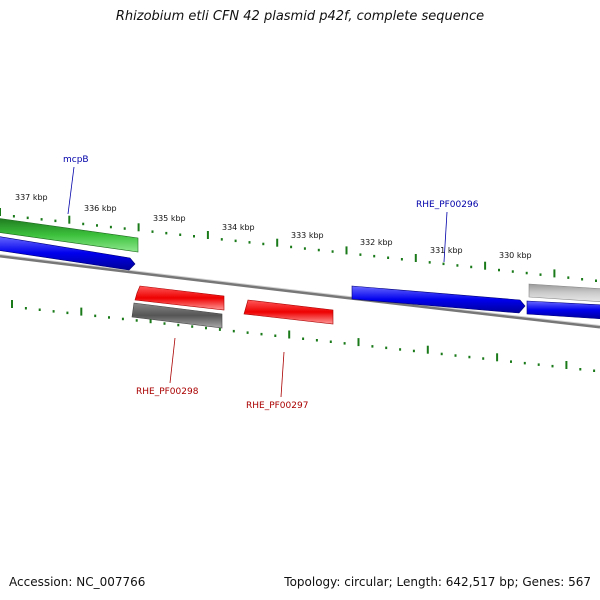 Image resolution: width=600 pixels, height=600 pixels. Describe the element at coordinates (515, 255) in the screenshot. I see `tick-label: 330 kbp` at that location.